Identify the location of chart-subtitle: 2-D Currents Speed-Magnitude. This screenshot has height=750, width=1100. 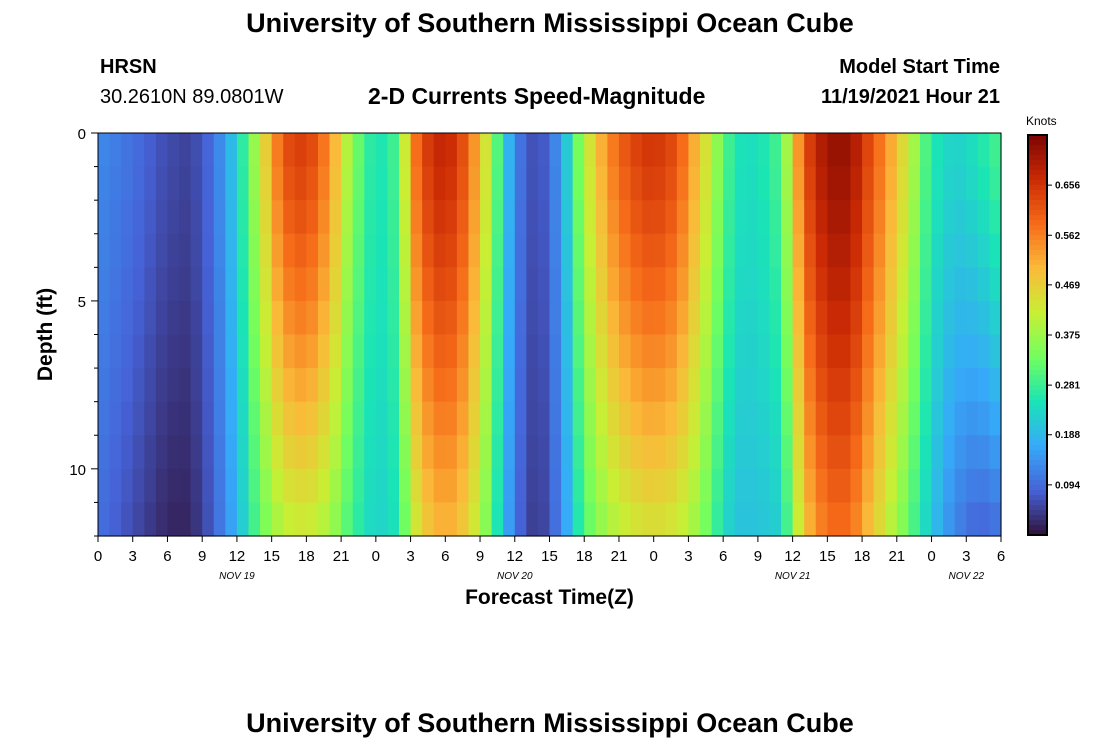
(537, 96).